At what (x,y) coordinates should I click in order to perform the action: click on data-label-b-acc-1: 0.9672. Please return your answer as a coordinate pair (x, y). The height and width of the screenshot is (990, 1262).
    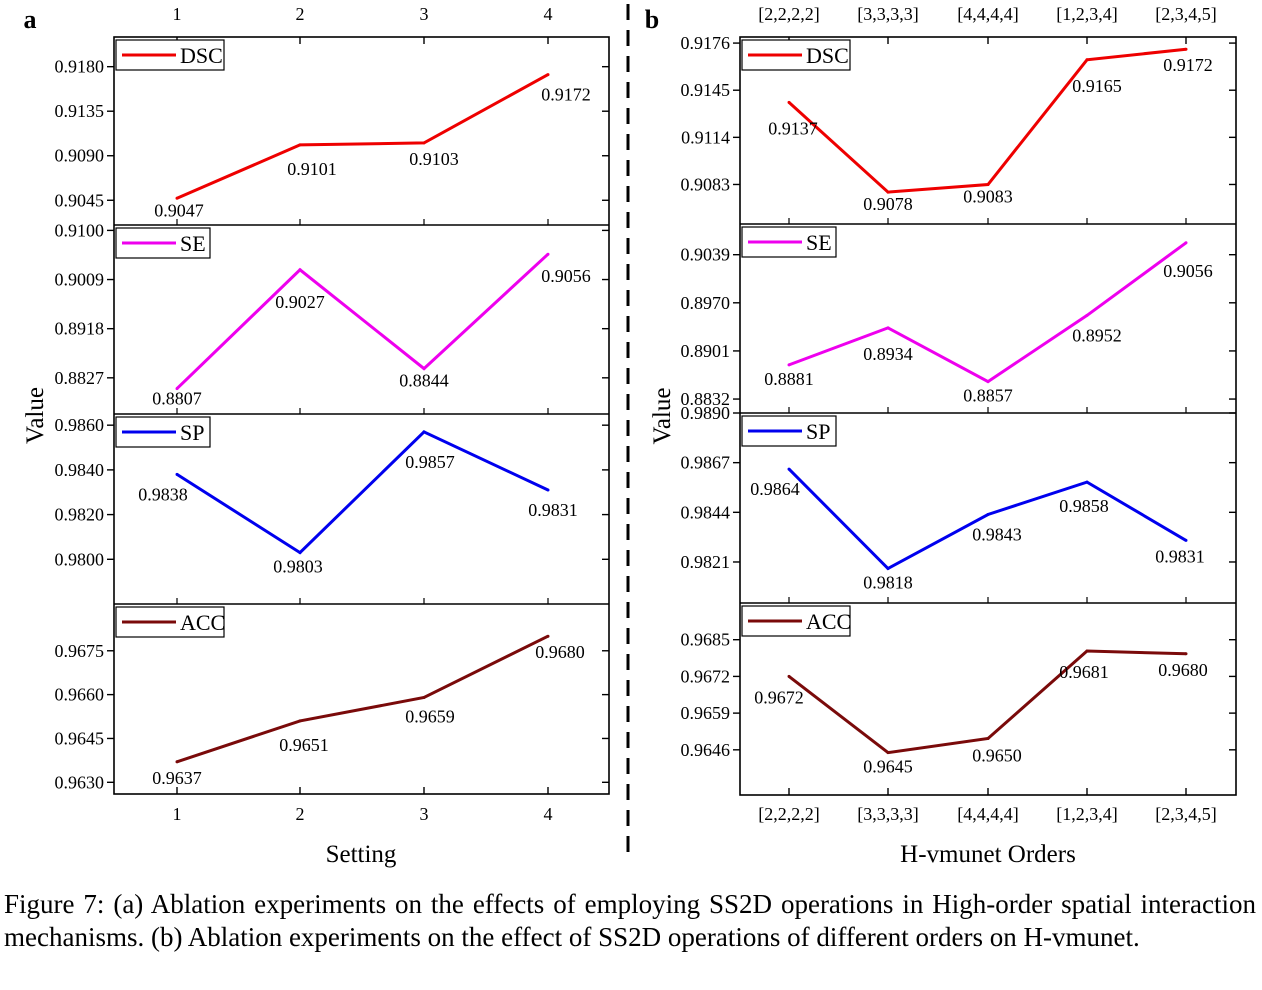
    Looking at the image, I should click on (779, 697).